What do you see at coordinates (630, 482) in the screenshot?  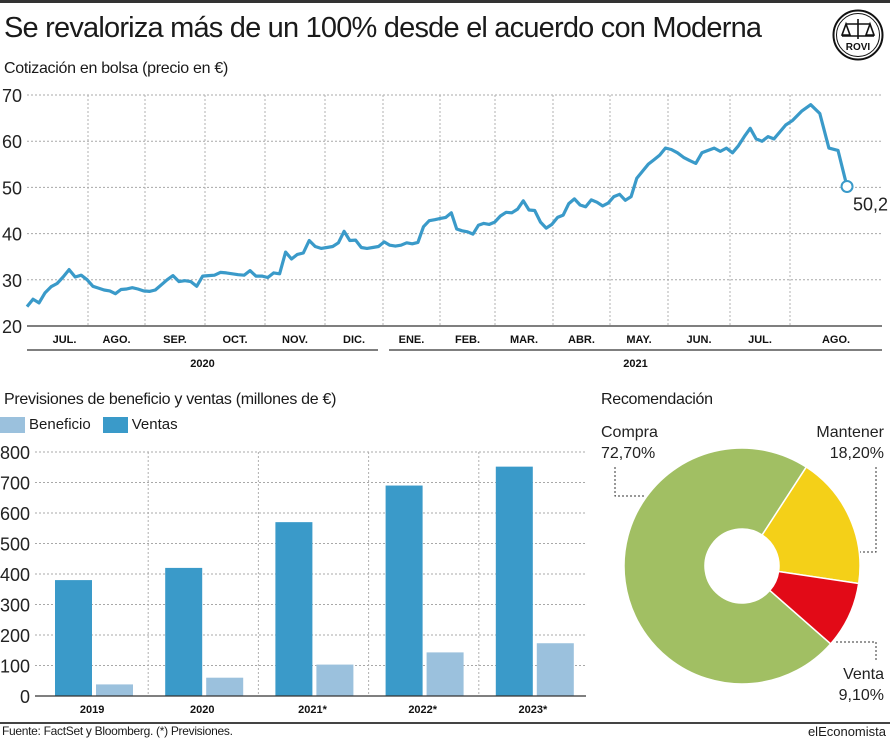 I see `leader-line-compra` at bounding box center [630, 482].